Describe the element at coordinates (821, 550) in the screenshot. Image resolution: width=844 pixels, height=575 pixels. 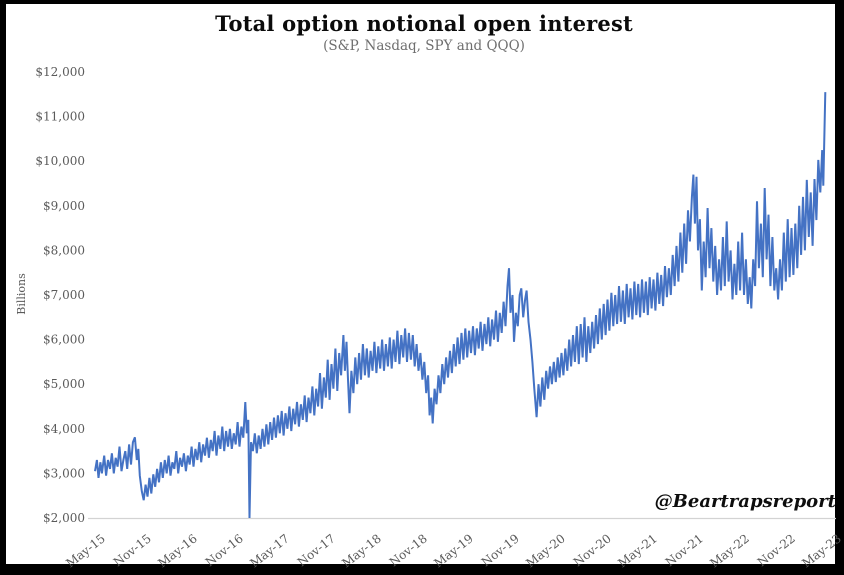
I see `x-tick-label: May-23` at that location.